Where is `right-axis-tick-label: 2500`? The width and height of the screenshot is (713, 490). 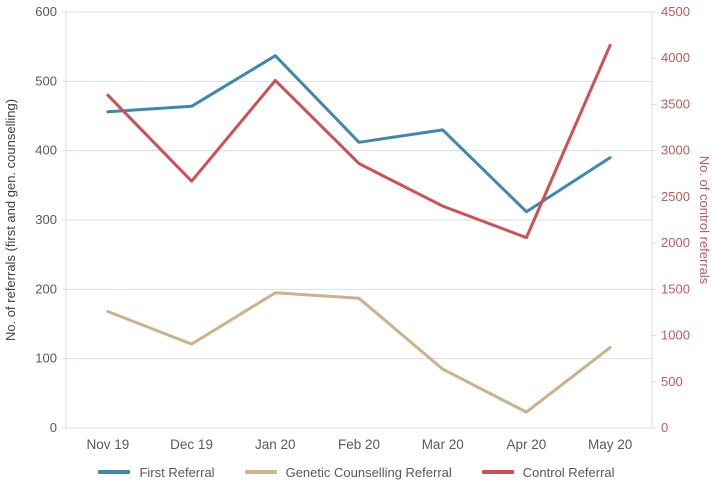
right-axis-tick-label: 2500 is located at coordinates (675, 196).